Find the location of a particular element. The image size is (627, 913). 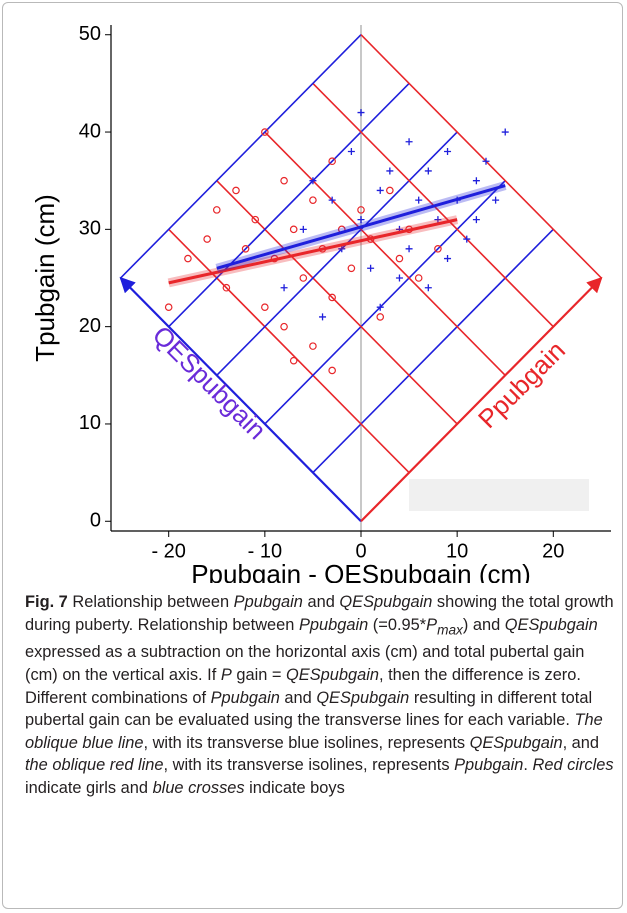

caption-text: gain = is located at coordinates (259, 675).